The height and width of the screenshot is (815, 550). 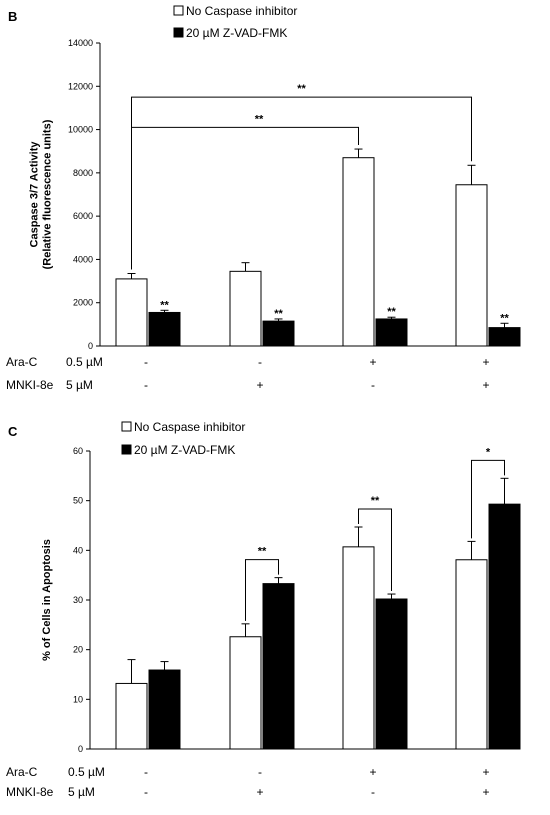 What do you see at coordinates (13, 431) in the screenshot?
I see `panel-letter-C: C` at bounding box center [13, 431].